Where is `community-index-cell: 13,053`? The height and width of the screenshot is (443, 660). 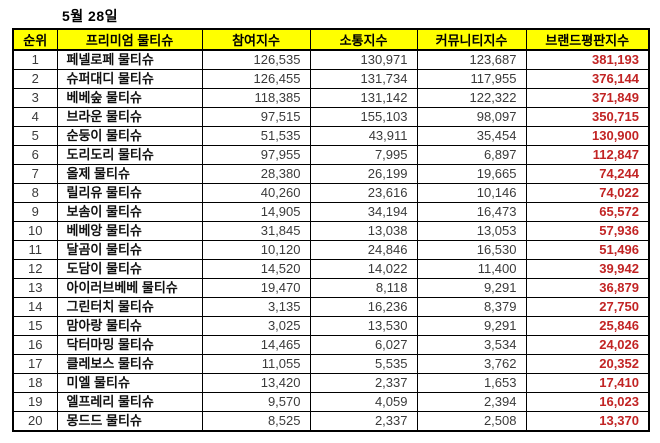
community-index-cell: 13,053 is located at coordinates (471, 231).